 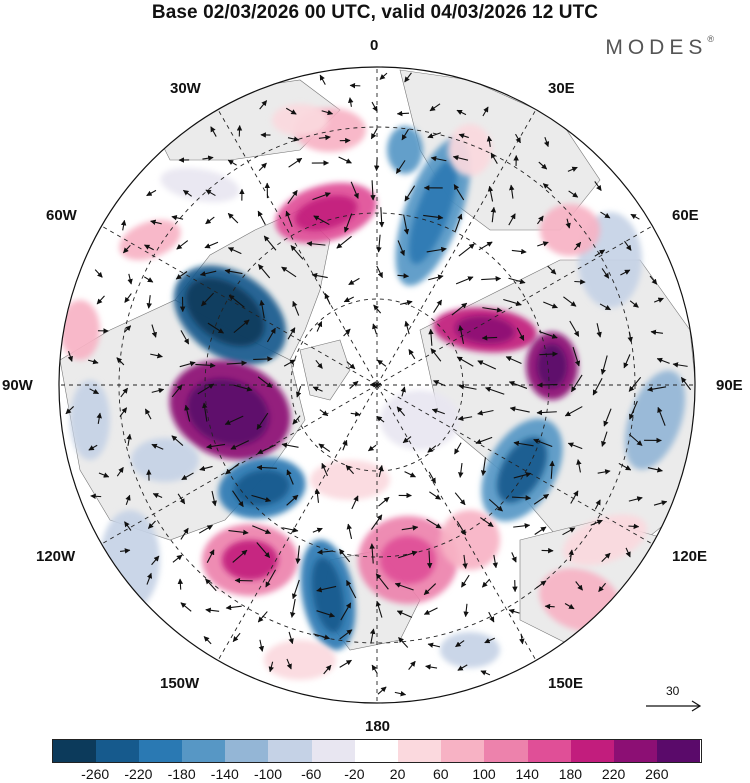 What do you see at coordinates (570, 774) in the screenshot?
I see `colorbar-tick-label: 180` at bounding box center [570, 774].